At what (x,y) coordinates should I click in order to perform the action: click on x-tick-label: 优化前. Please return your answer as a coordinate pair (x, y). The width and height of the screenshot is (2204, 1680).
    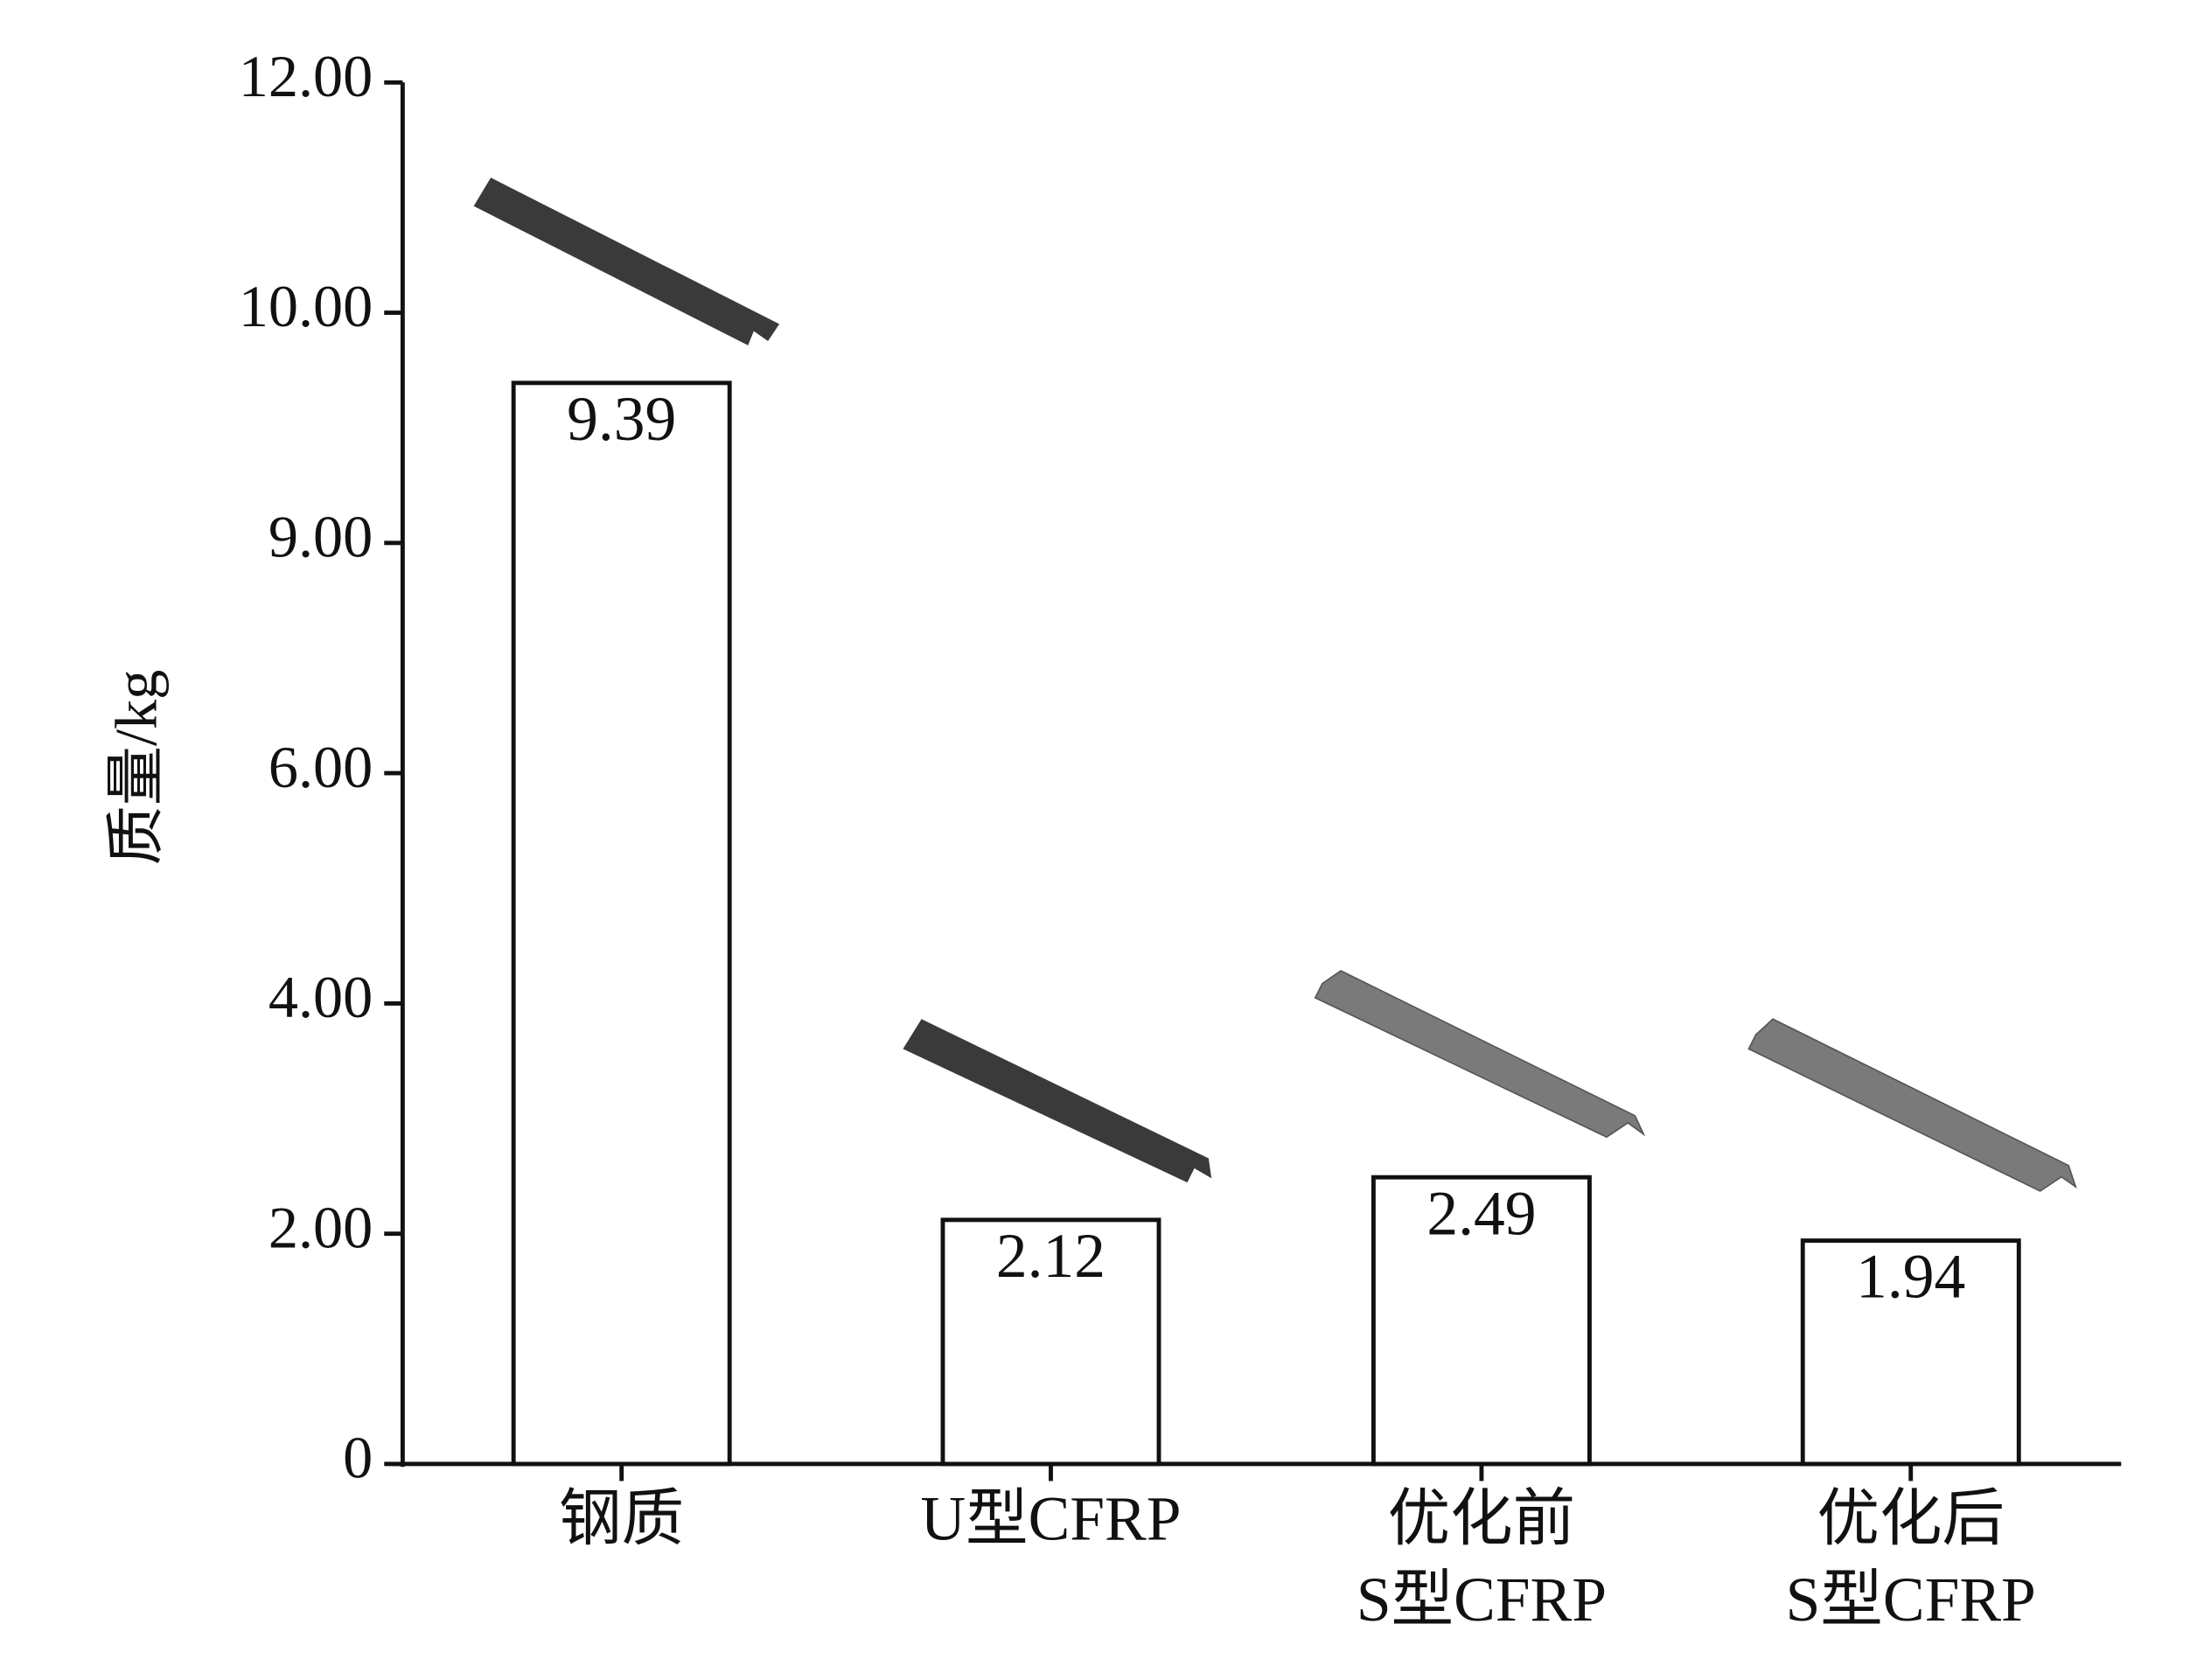
    Looking at the image, I should click on (1482, 1518).